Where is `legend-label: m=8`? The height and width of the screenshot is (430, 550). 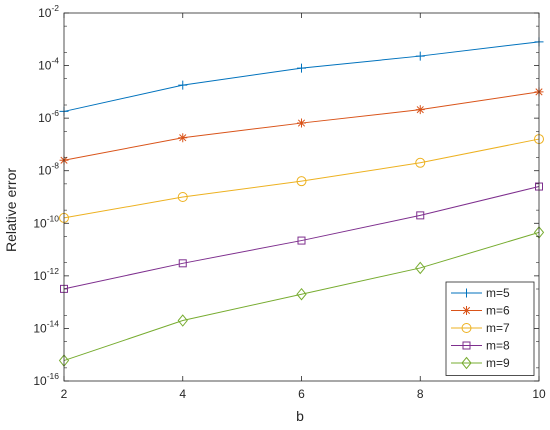 legend-label: m=8 is located at coordinates (498, 346).